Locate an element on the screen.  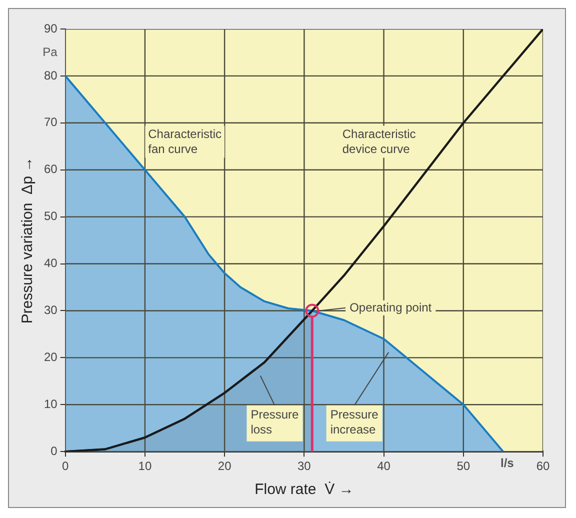
annotation: Operating point is located at coordinates (391, 307).